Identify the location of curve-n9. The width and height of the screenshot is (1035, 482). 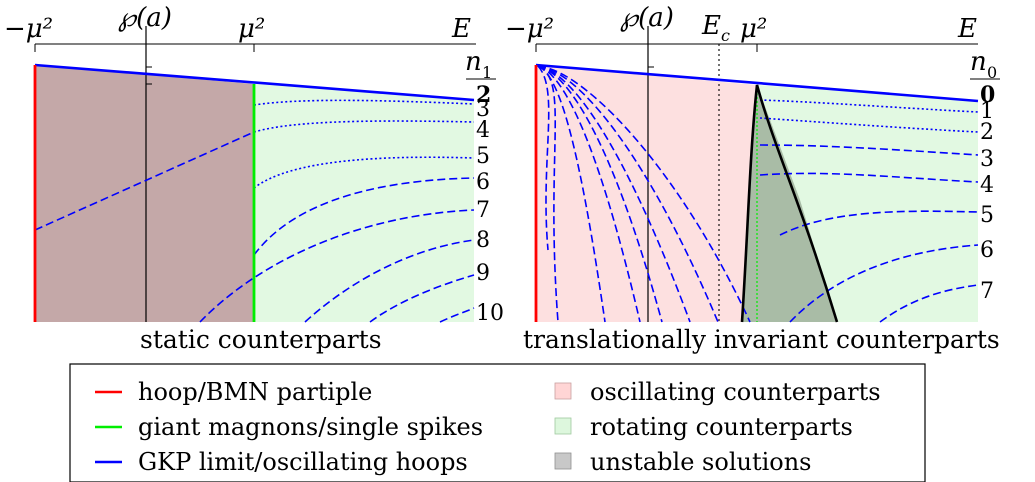
(422, 298).